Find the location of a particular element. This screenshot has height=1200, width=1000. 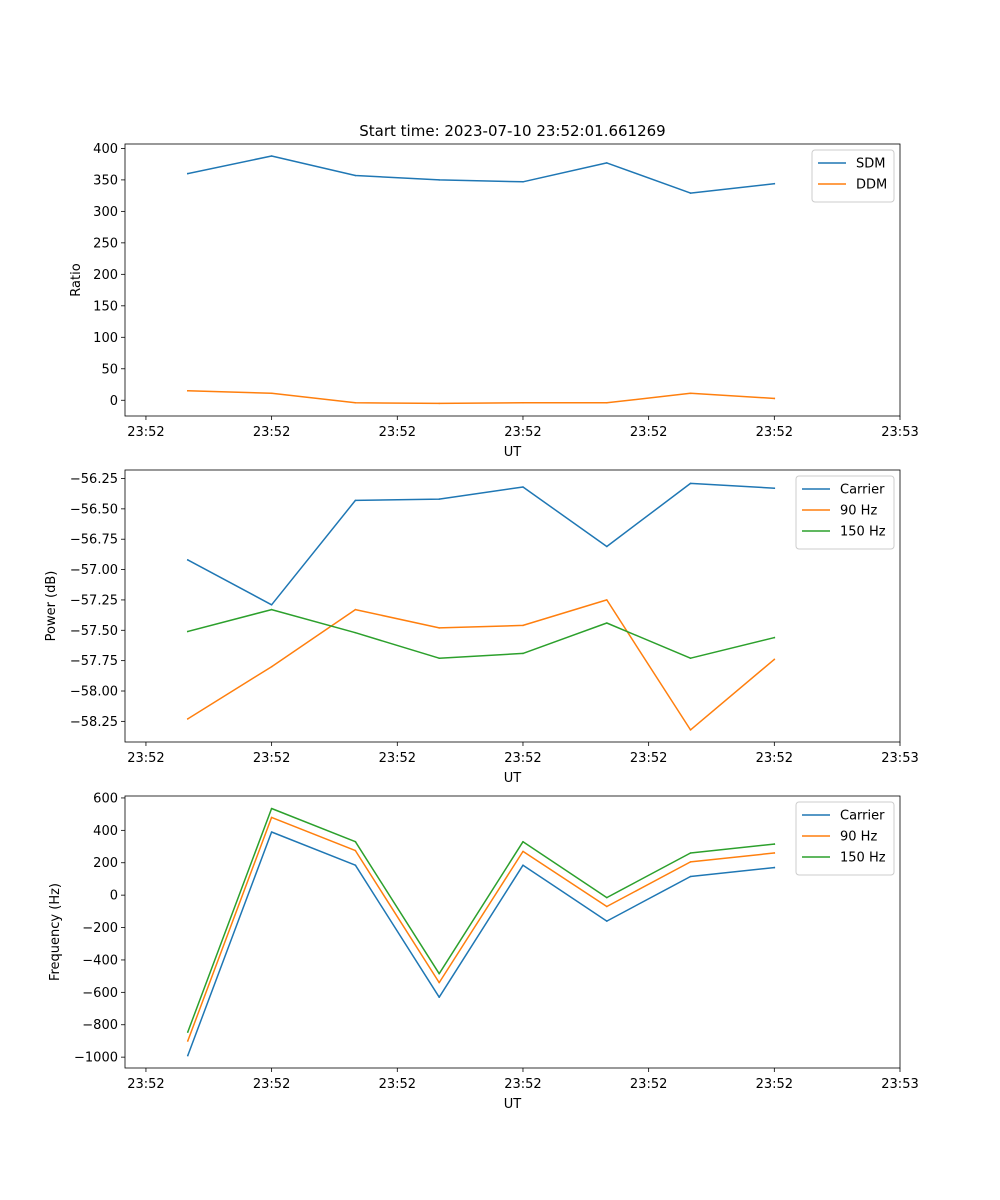

figure-title: Start time: 2023-07-10 23:52:01.661269 is located at coordinates (512, 131).